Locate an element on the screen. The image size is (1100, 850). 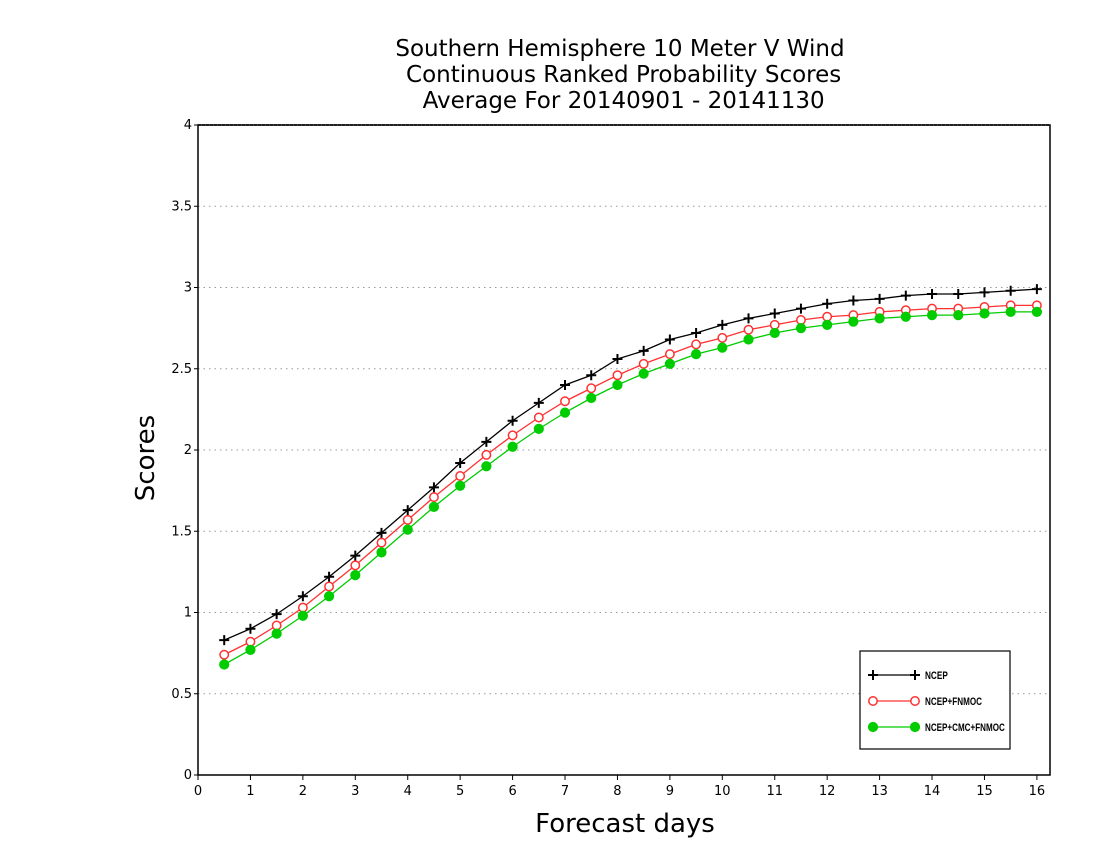
x-tick-label: 3 is located at coordinates (355, 791).